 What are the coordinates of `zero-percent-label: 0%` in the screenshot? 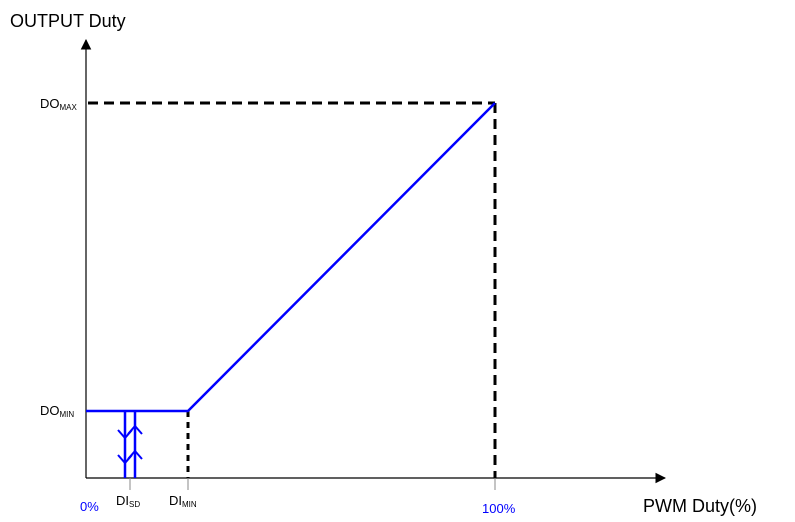 It's located at (89, 506).